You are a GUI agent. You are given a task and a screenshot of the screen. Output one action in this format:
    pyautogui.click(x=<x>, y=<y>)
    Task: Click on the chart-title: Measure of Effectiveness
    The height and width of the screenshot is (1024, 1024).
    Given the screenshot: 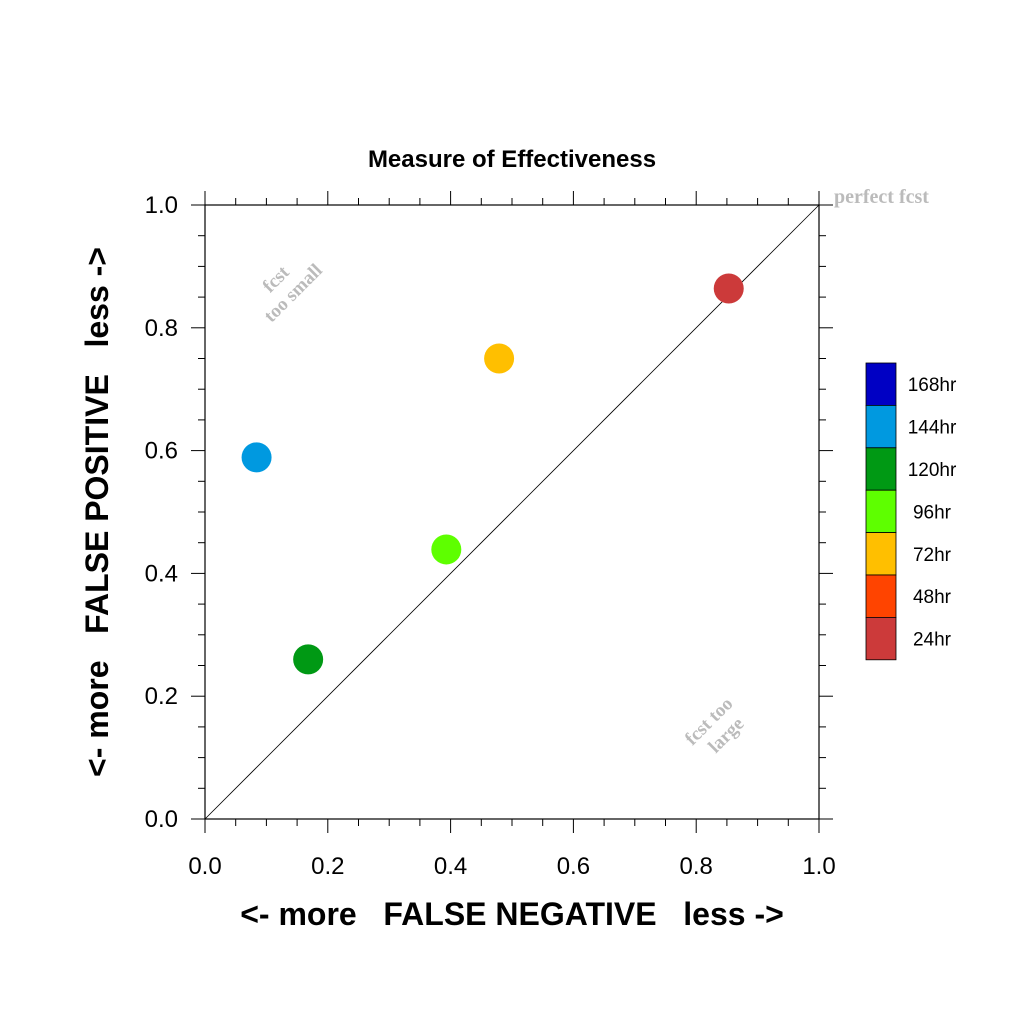 What is the action you would take?
    pyautogui.click(x=512, y=159)
    